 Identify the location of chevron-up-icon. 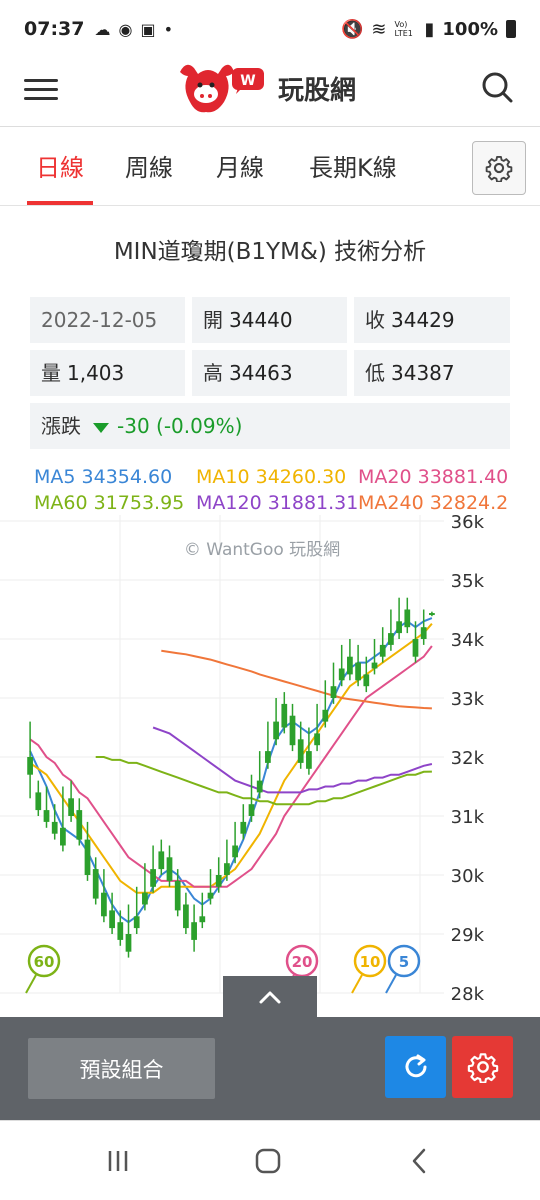
(270, 997).